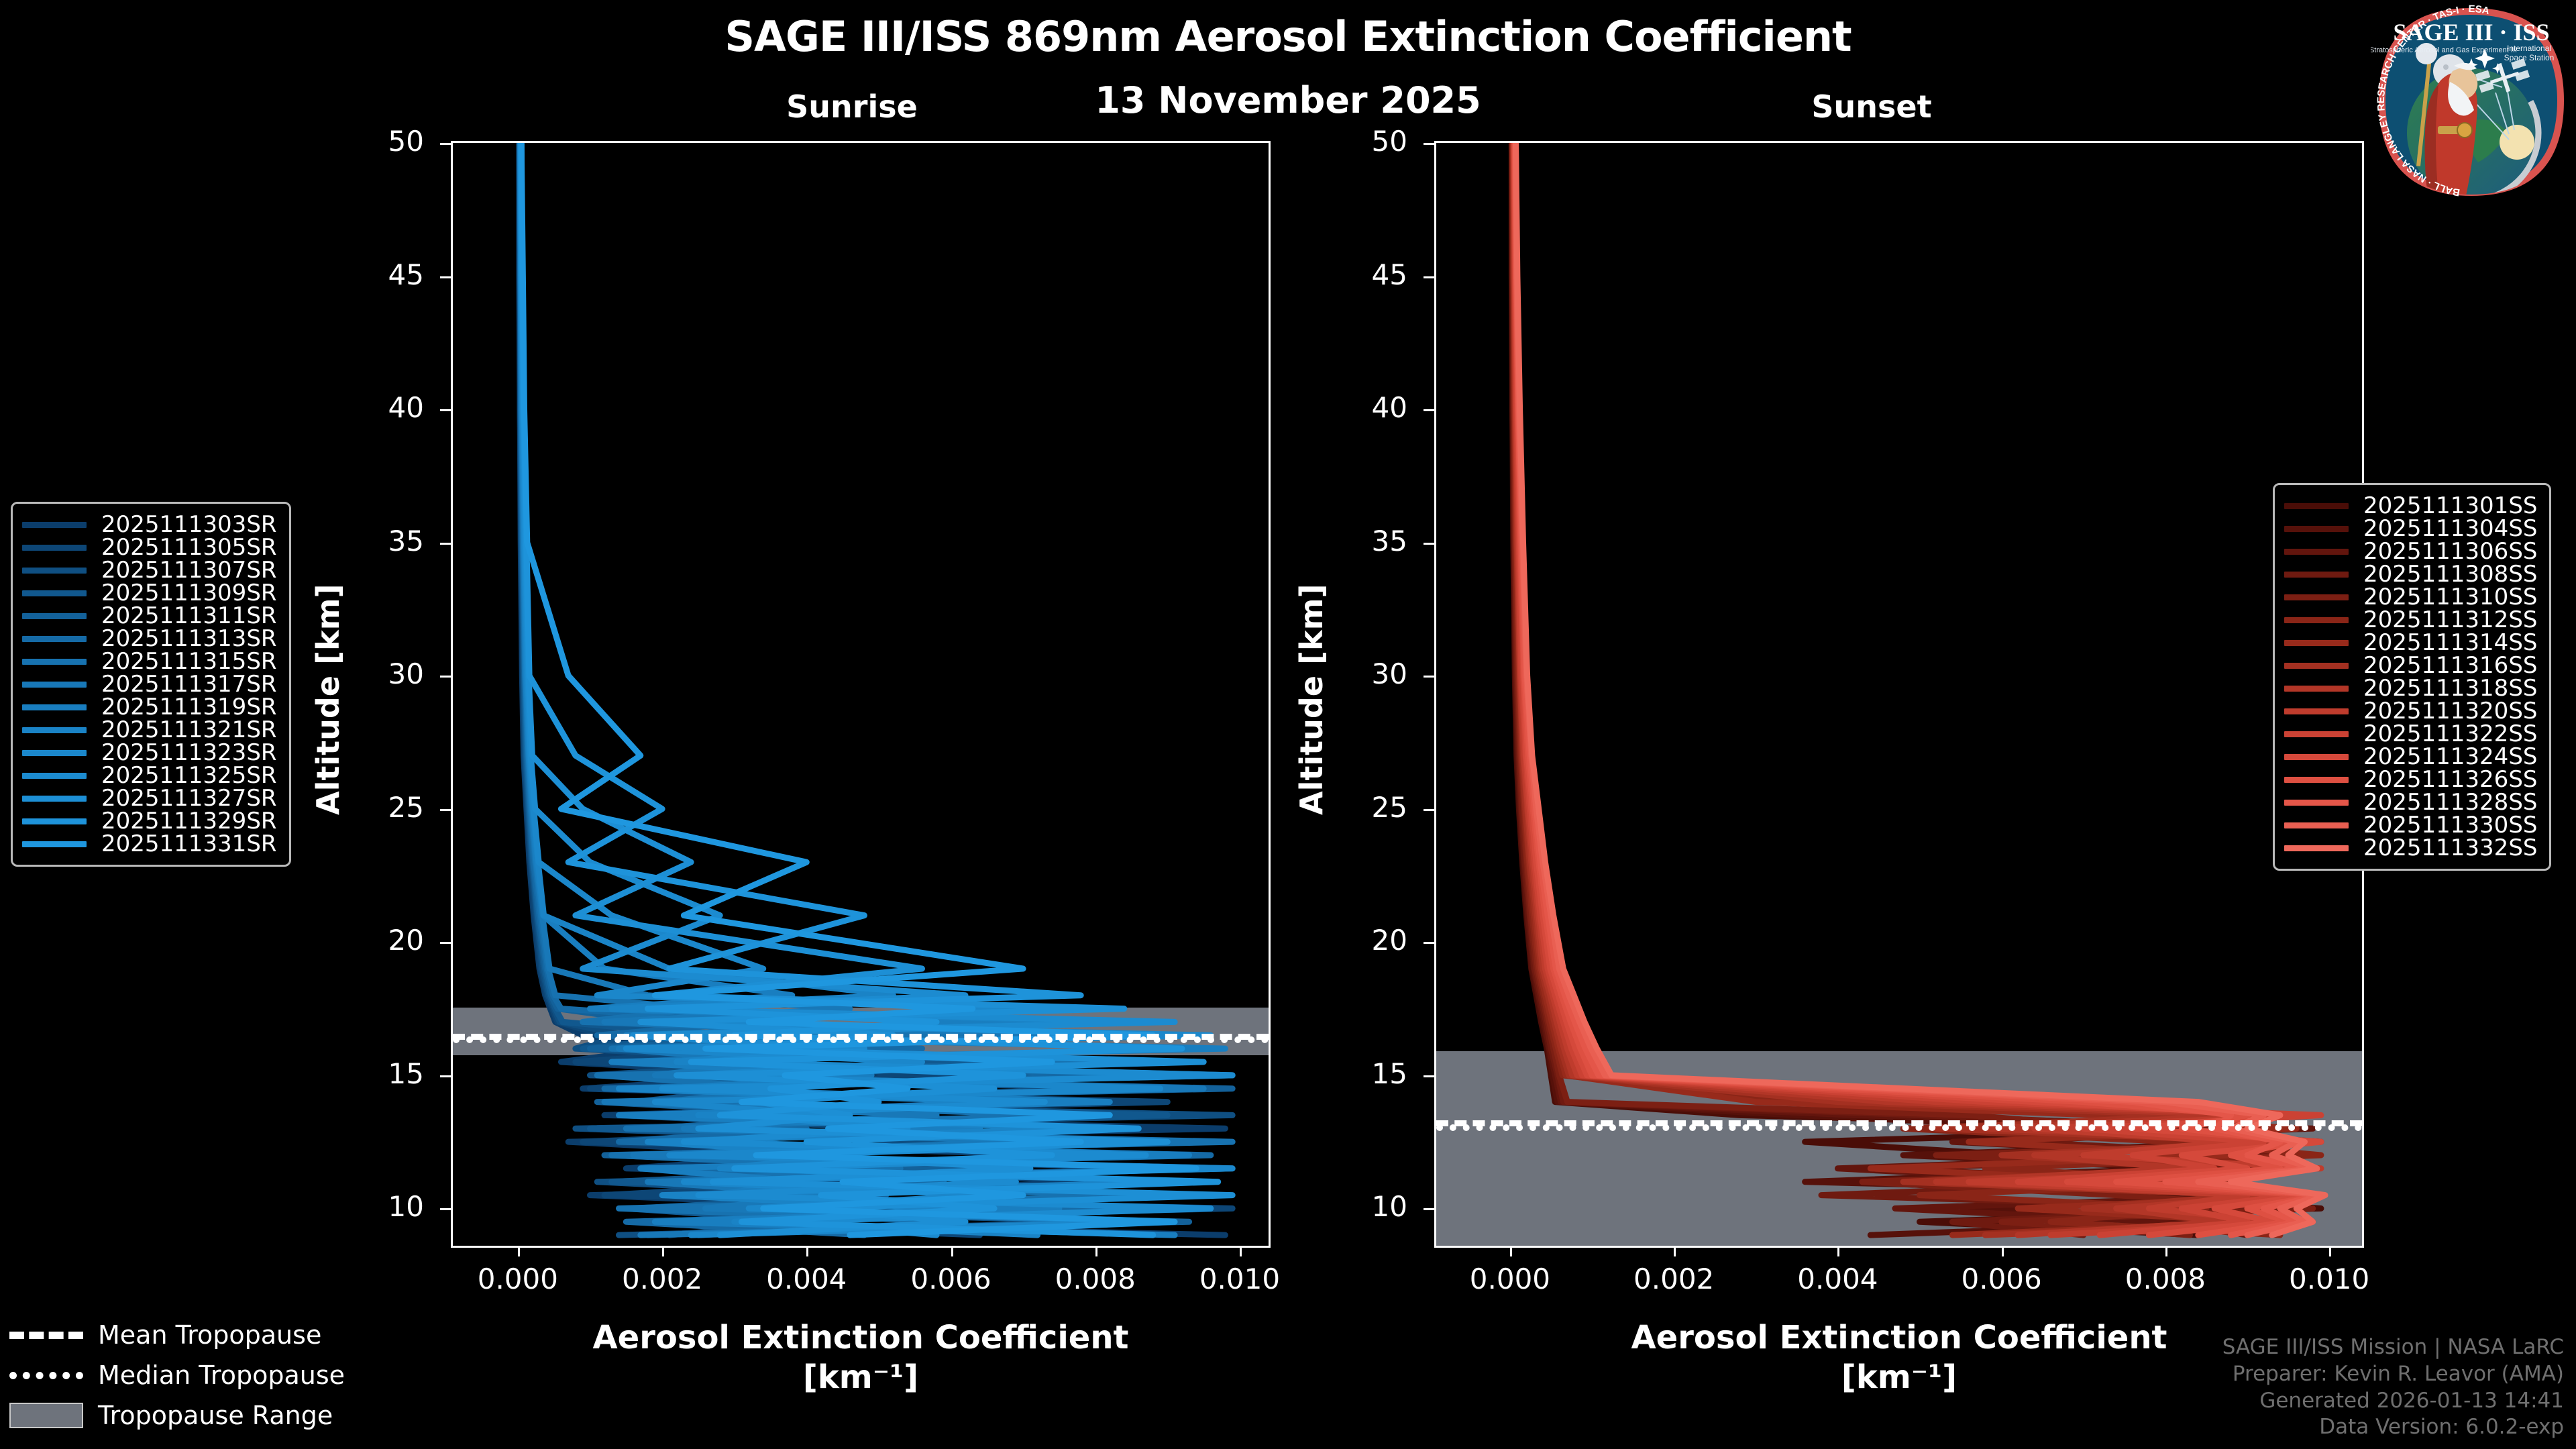 The width and height of the screenshot is (2576, 1449). I want to click on filled-band-icon, so click(46, 1415).